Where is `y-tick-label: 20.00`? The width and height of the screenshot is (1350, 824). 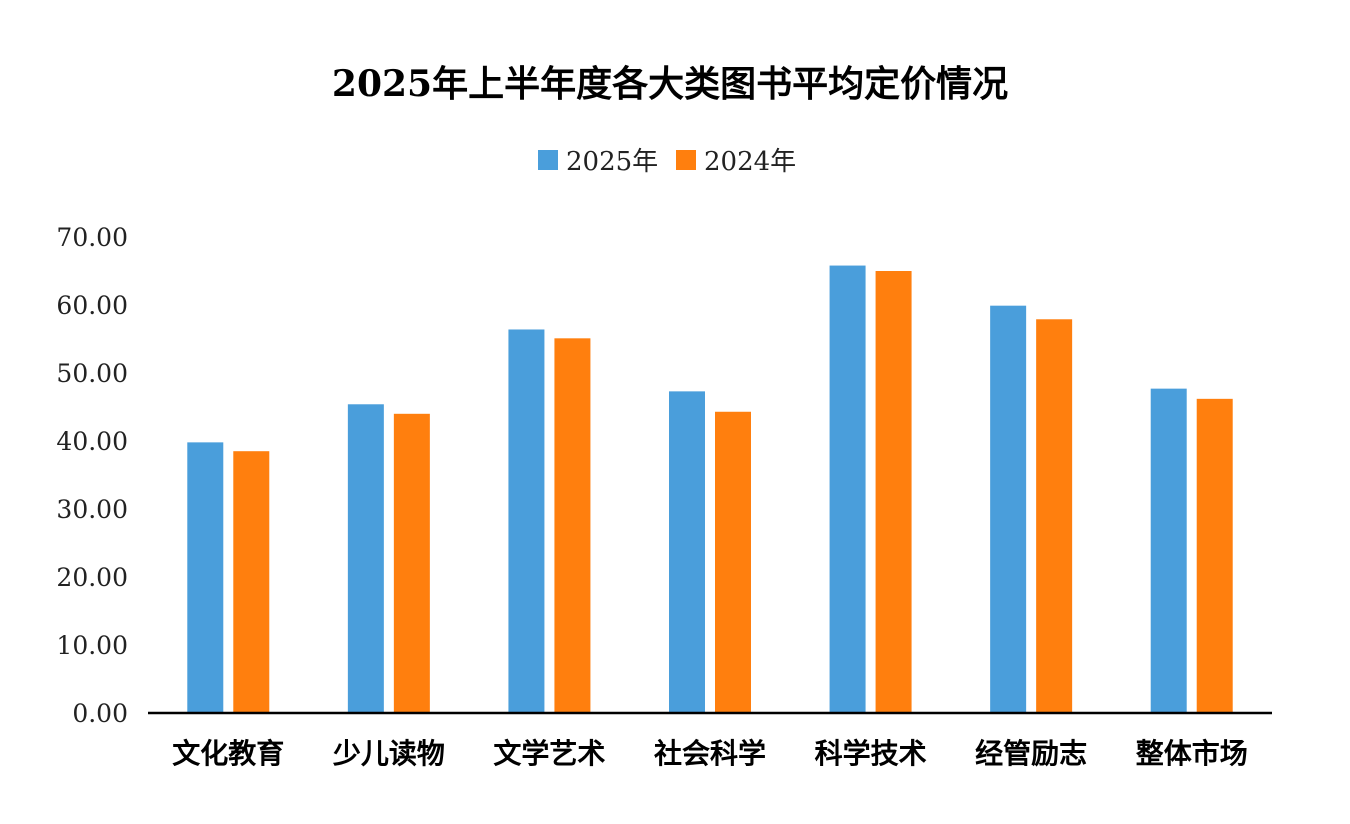 y-tick-label: 20.00 is located at coordinates (92, 577).